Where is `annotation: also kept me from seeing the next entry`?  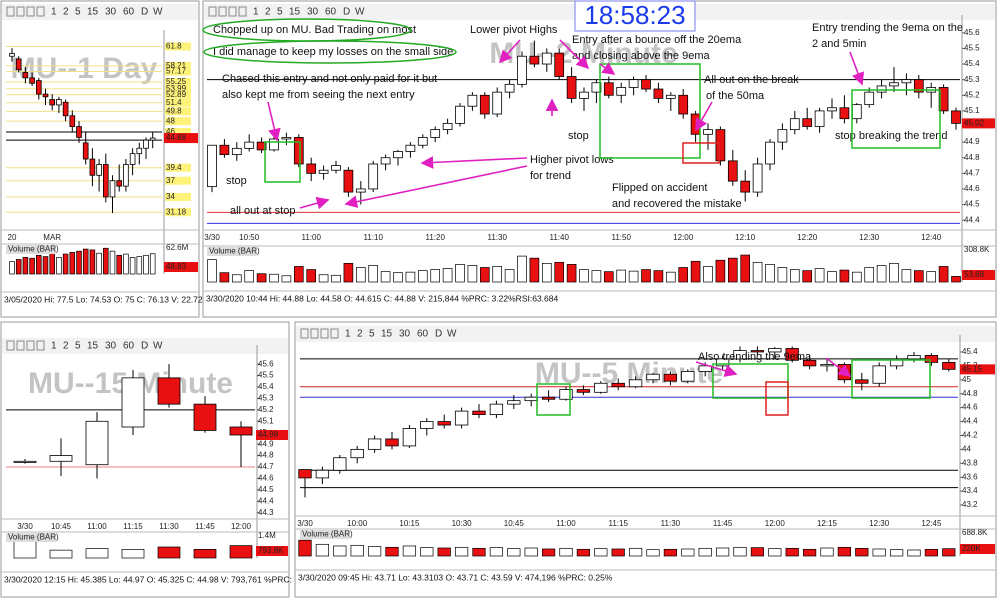 annotation: also kept me from seeing the next entry is located at coordinates (318, 95).